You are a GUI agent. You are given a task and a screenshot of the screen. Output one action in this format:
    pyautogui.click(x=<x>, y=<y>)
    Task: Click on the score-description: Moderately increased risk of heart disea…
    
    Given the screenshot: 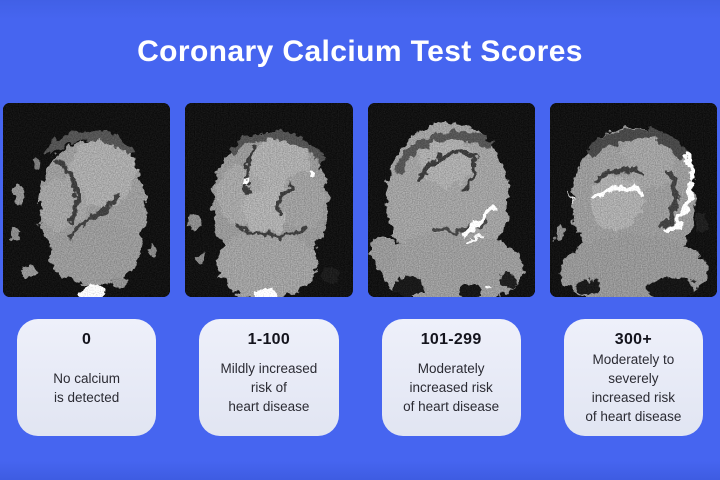 What is the action you would take?
    pyautogui.click(x=451, y=387)
    